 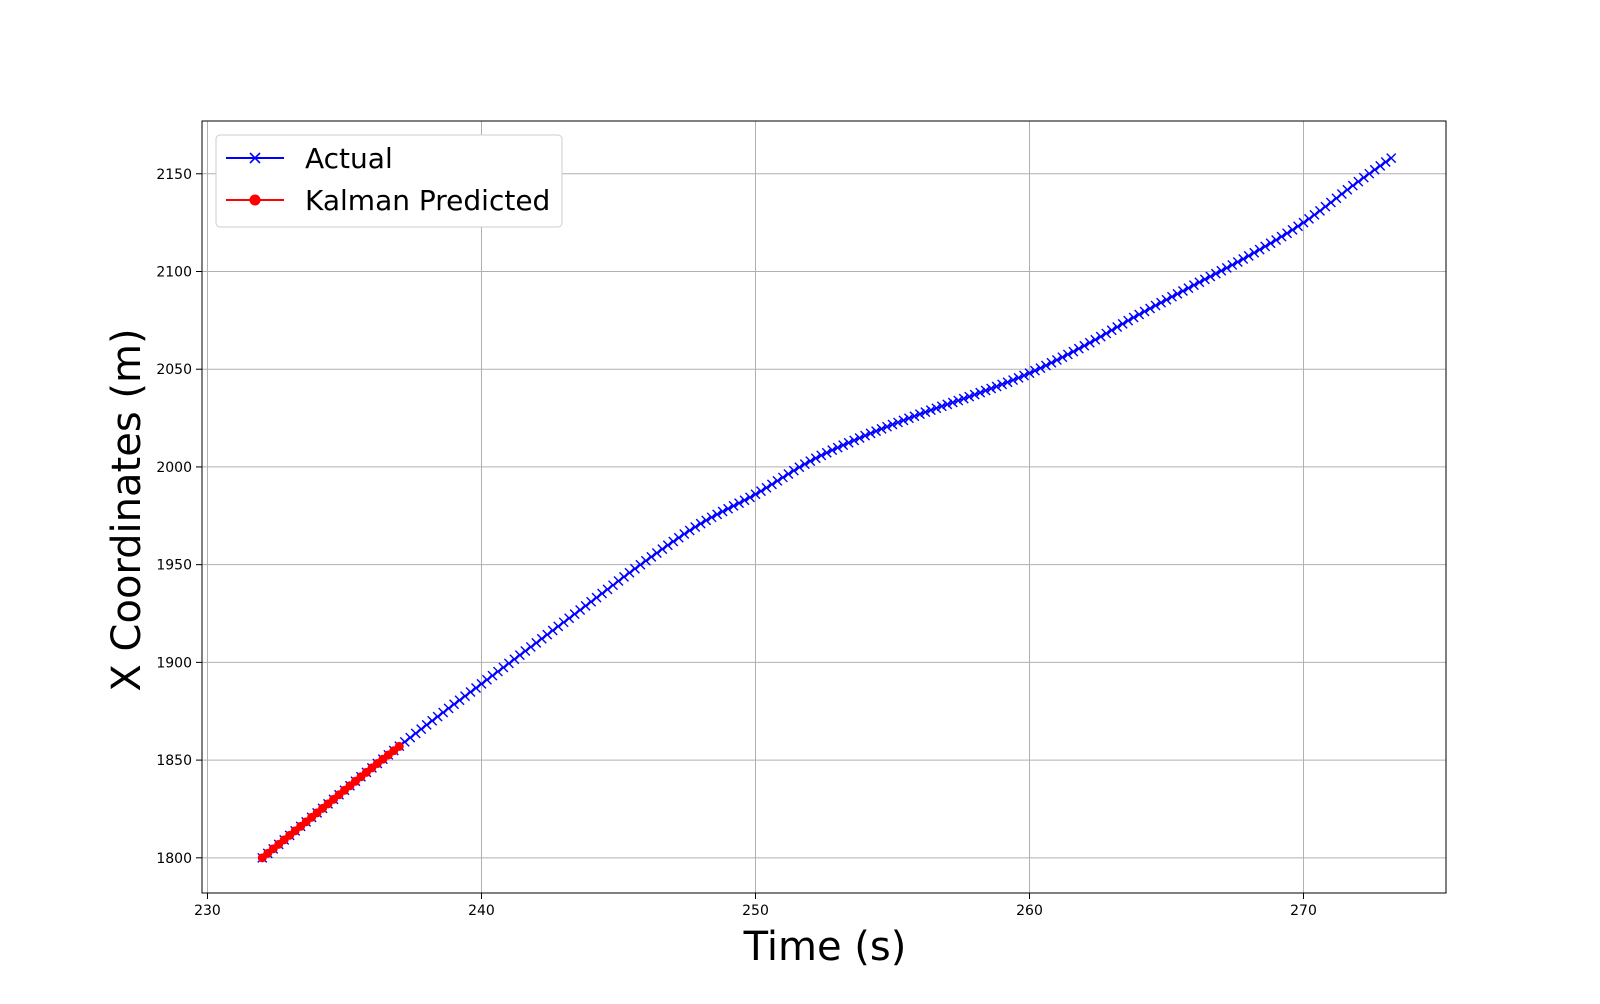 I want to click on data-point-dot-marker, so click(x=399, y=746).